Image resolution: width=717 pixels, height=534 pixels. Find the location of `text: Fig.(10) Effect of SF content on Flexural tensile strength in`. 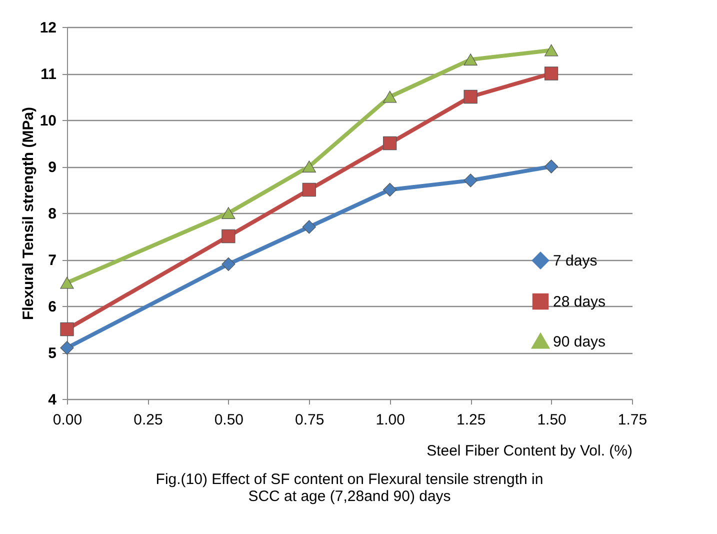

text: Fig.(10) Effect of SF content on Flexural tensile strength in is located at coordinates (350, 479).